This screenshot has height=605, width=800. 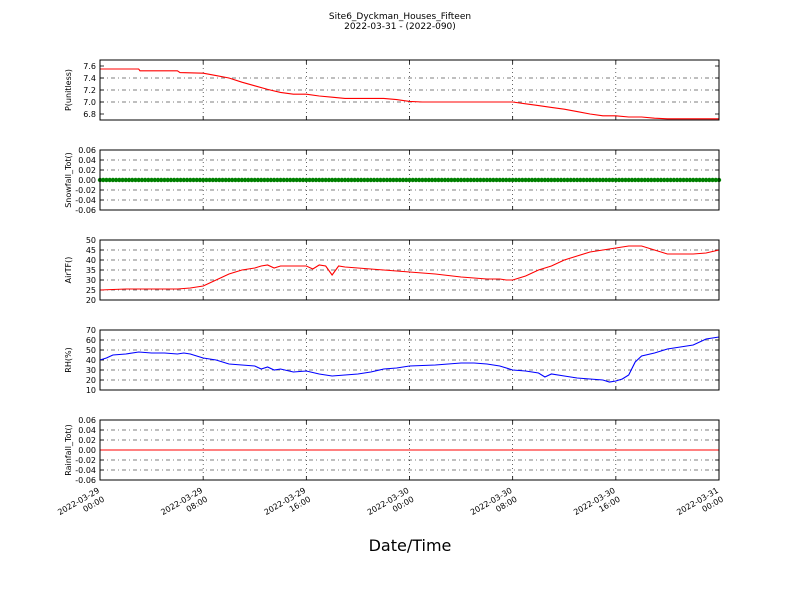 What do you see at coordinates (87, 180) in the screenshot?
I see `y-tick-label: 0.00` at bounding box center [87, 180].